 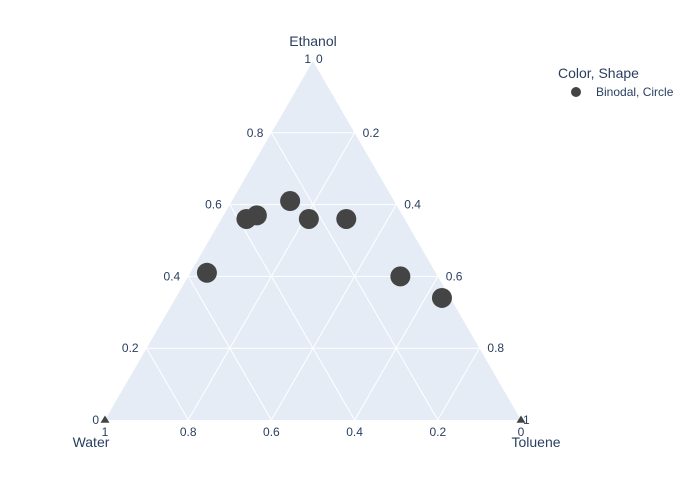 What do you see at coordinates (130, 348) in the screenshot?
I see `tick-label-ethanol: 0.2` at bounding box center [130, 348].